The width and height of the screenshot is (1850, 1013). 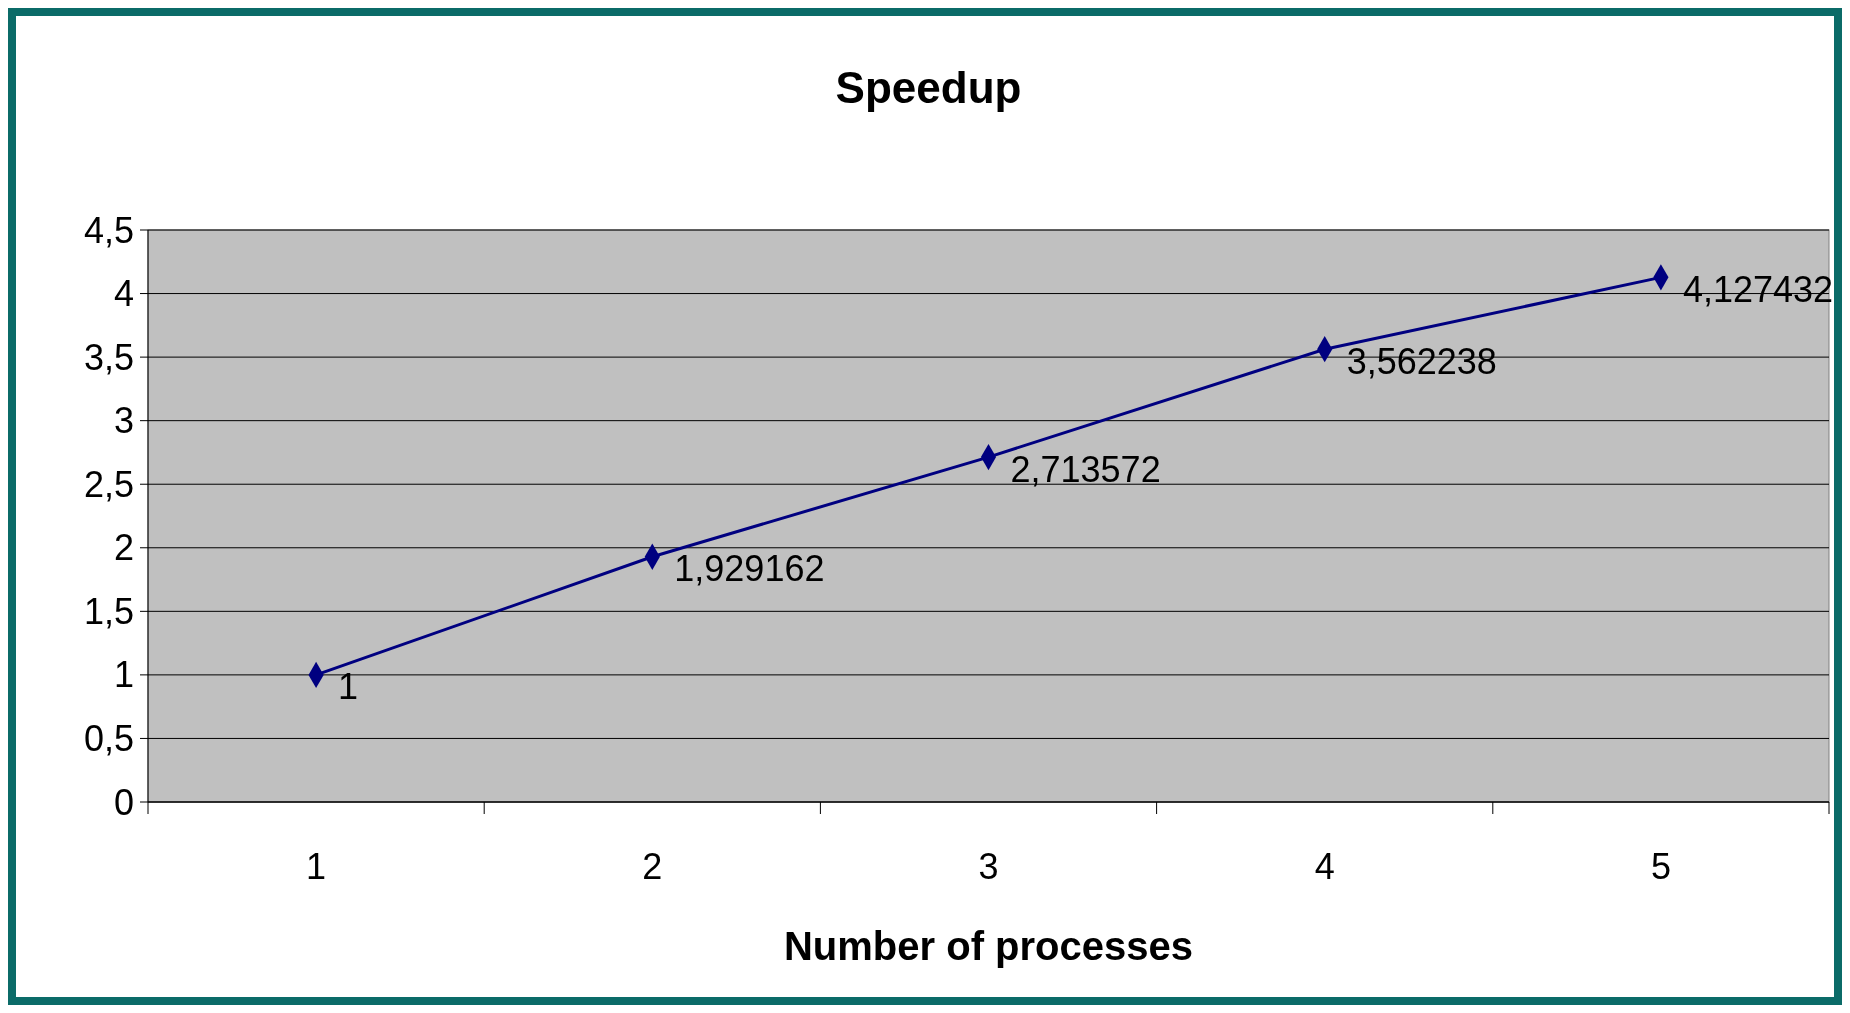 I want to click on x-tick-label: 4, so click(x=1324, y=866).